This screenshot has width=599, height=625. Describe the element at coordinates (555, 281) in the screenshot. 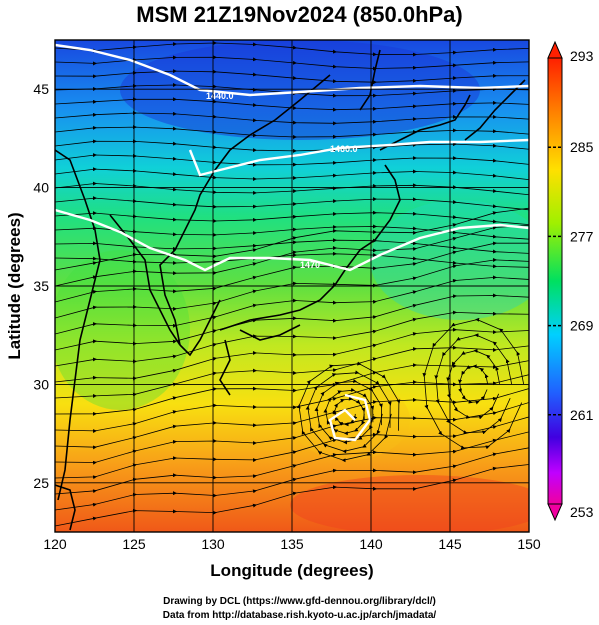

I see `colorbar-body` at that location.